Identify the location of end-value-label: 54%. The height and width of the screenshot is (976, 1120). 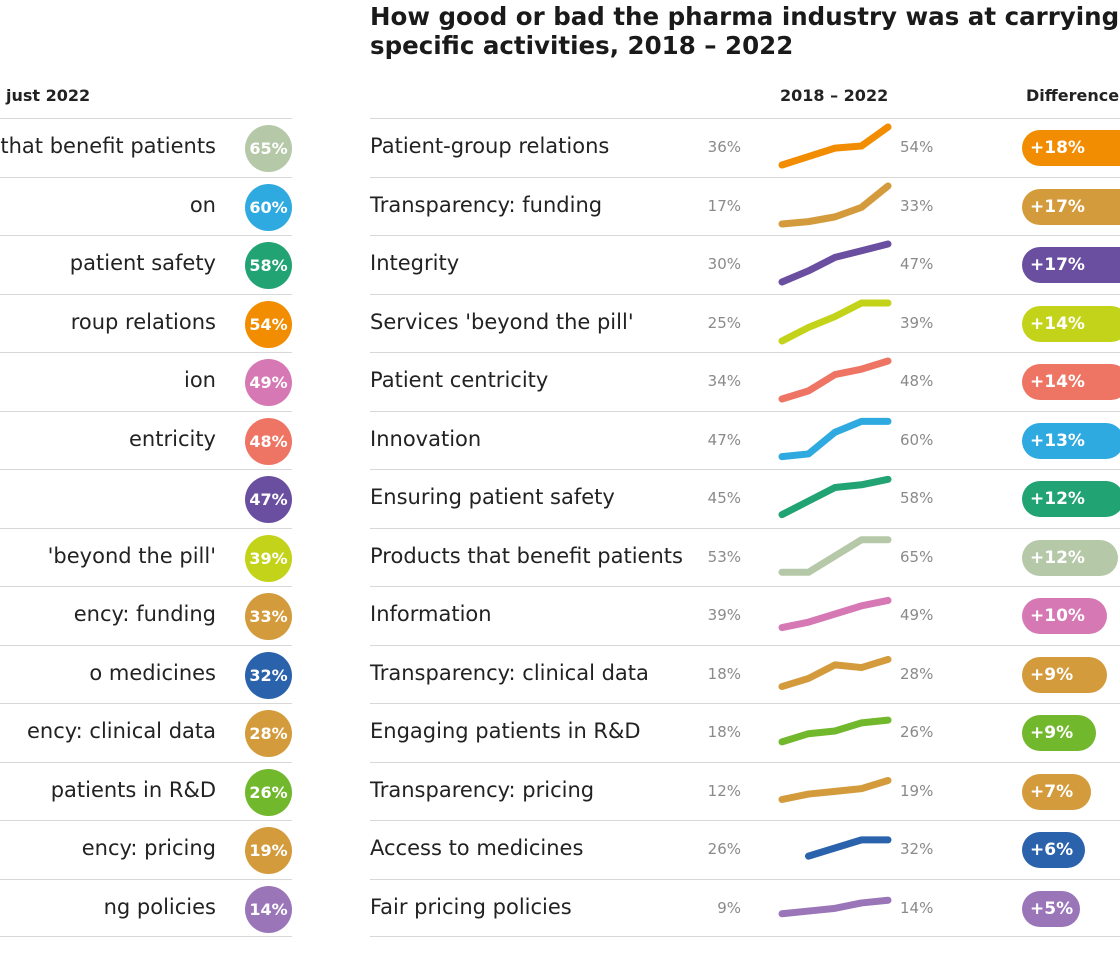
(917, 147).